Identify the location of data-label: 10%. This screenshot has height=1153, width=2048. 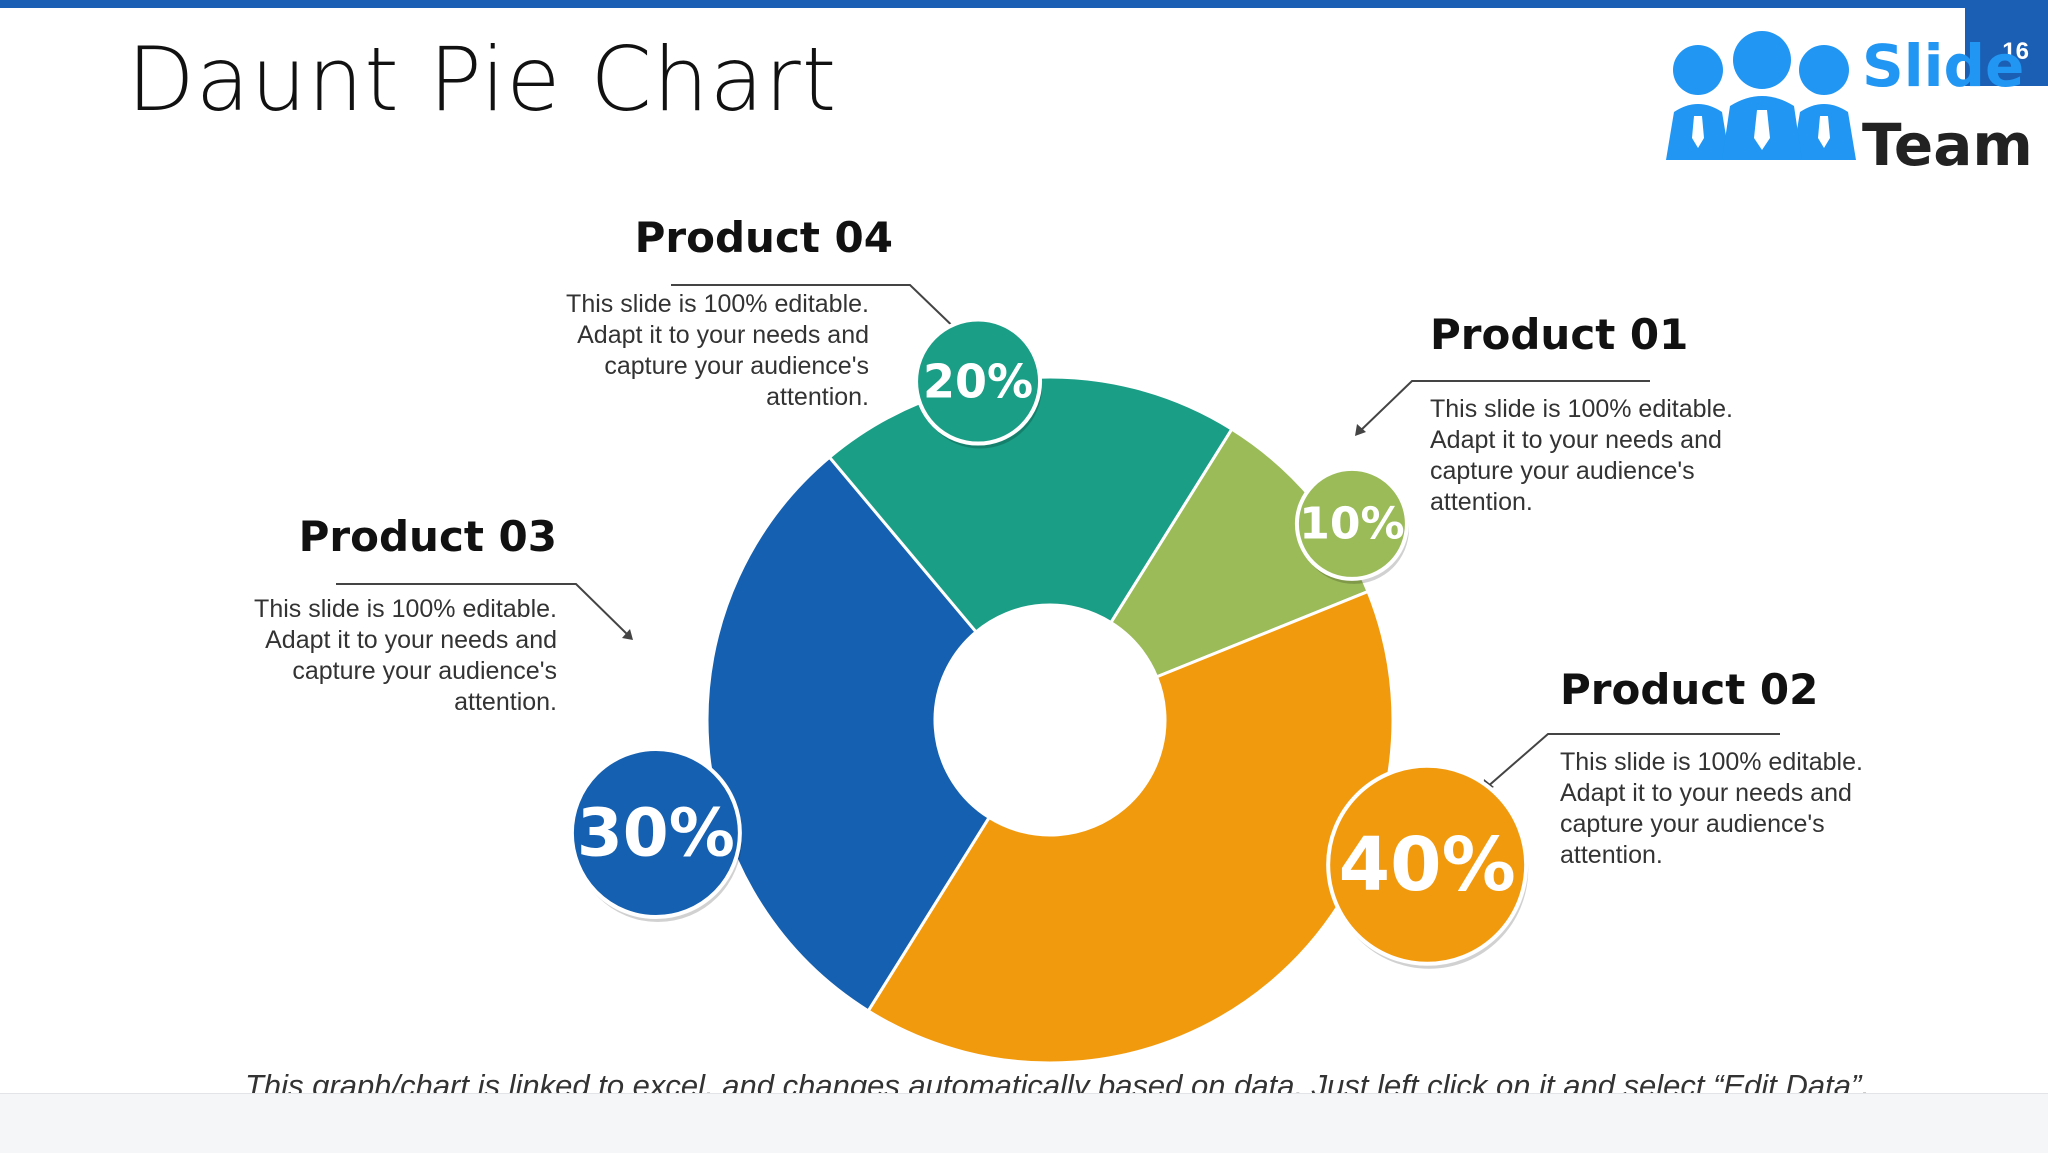
(1351, 523).